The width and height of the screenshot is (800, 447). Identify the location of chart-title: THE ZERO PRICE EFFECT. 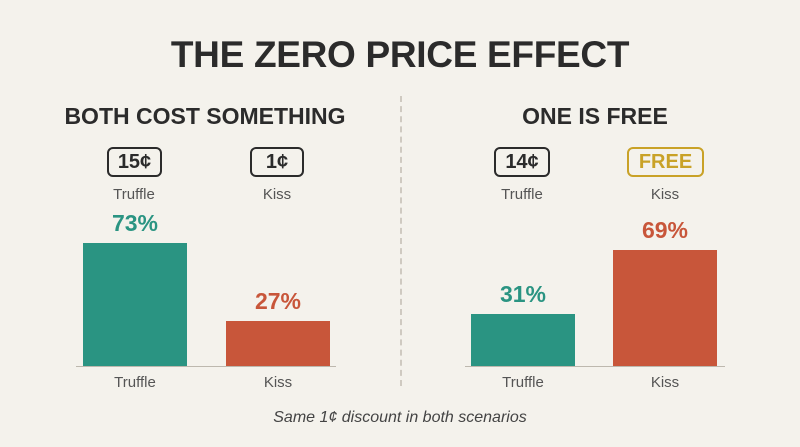
(400, 54).